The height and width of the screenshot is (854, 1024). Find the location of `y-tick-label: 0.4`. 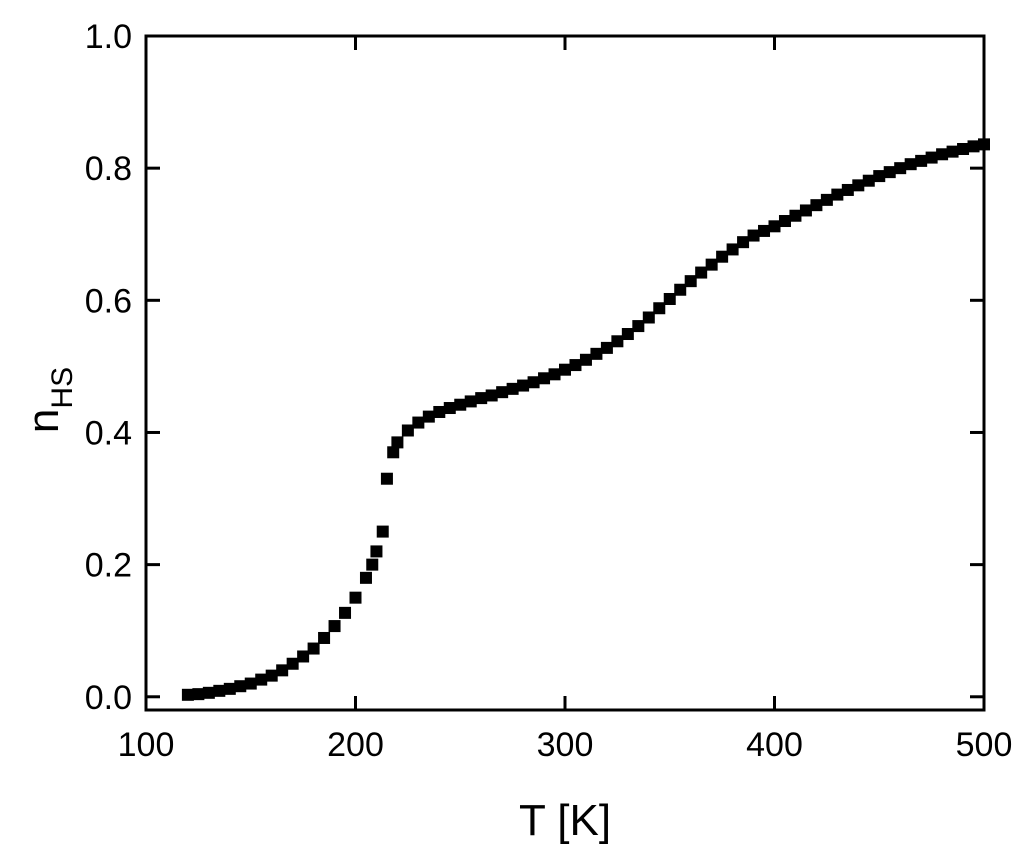

y-tick-label: 0.4 is located at coordinates (108, 433).